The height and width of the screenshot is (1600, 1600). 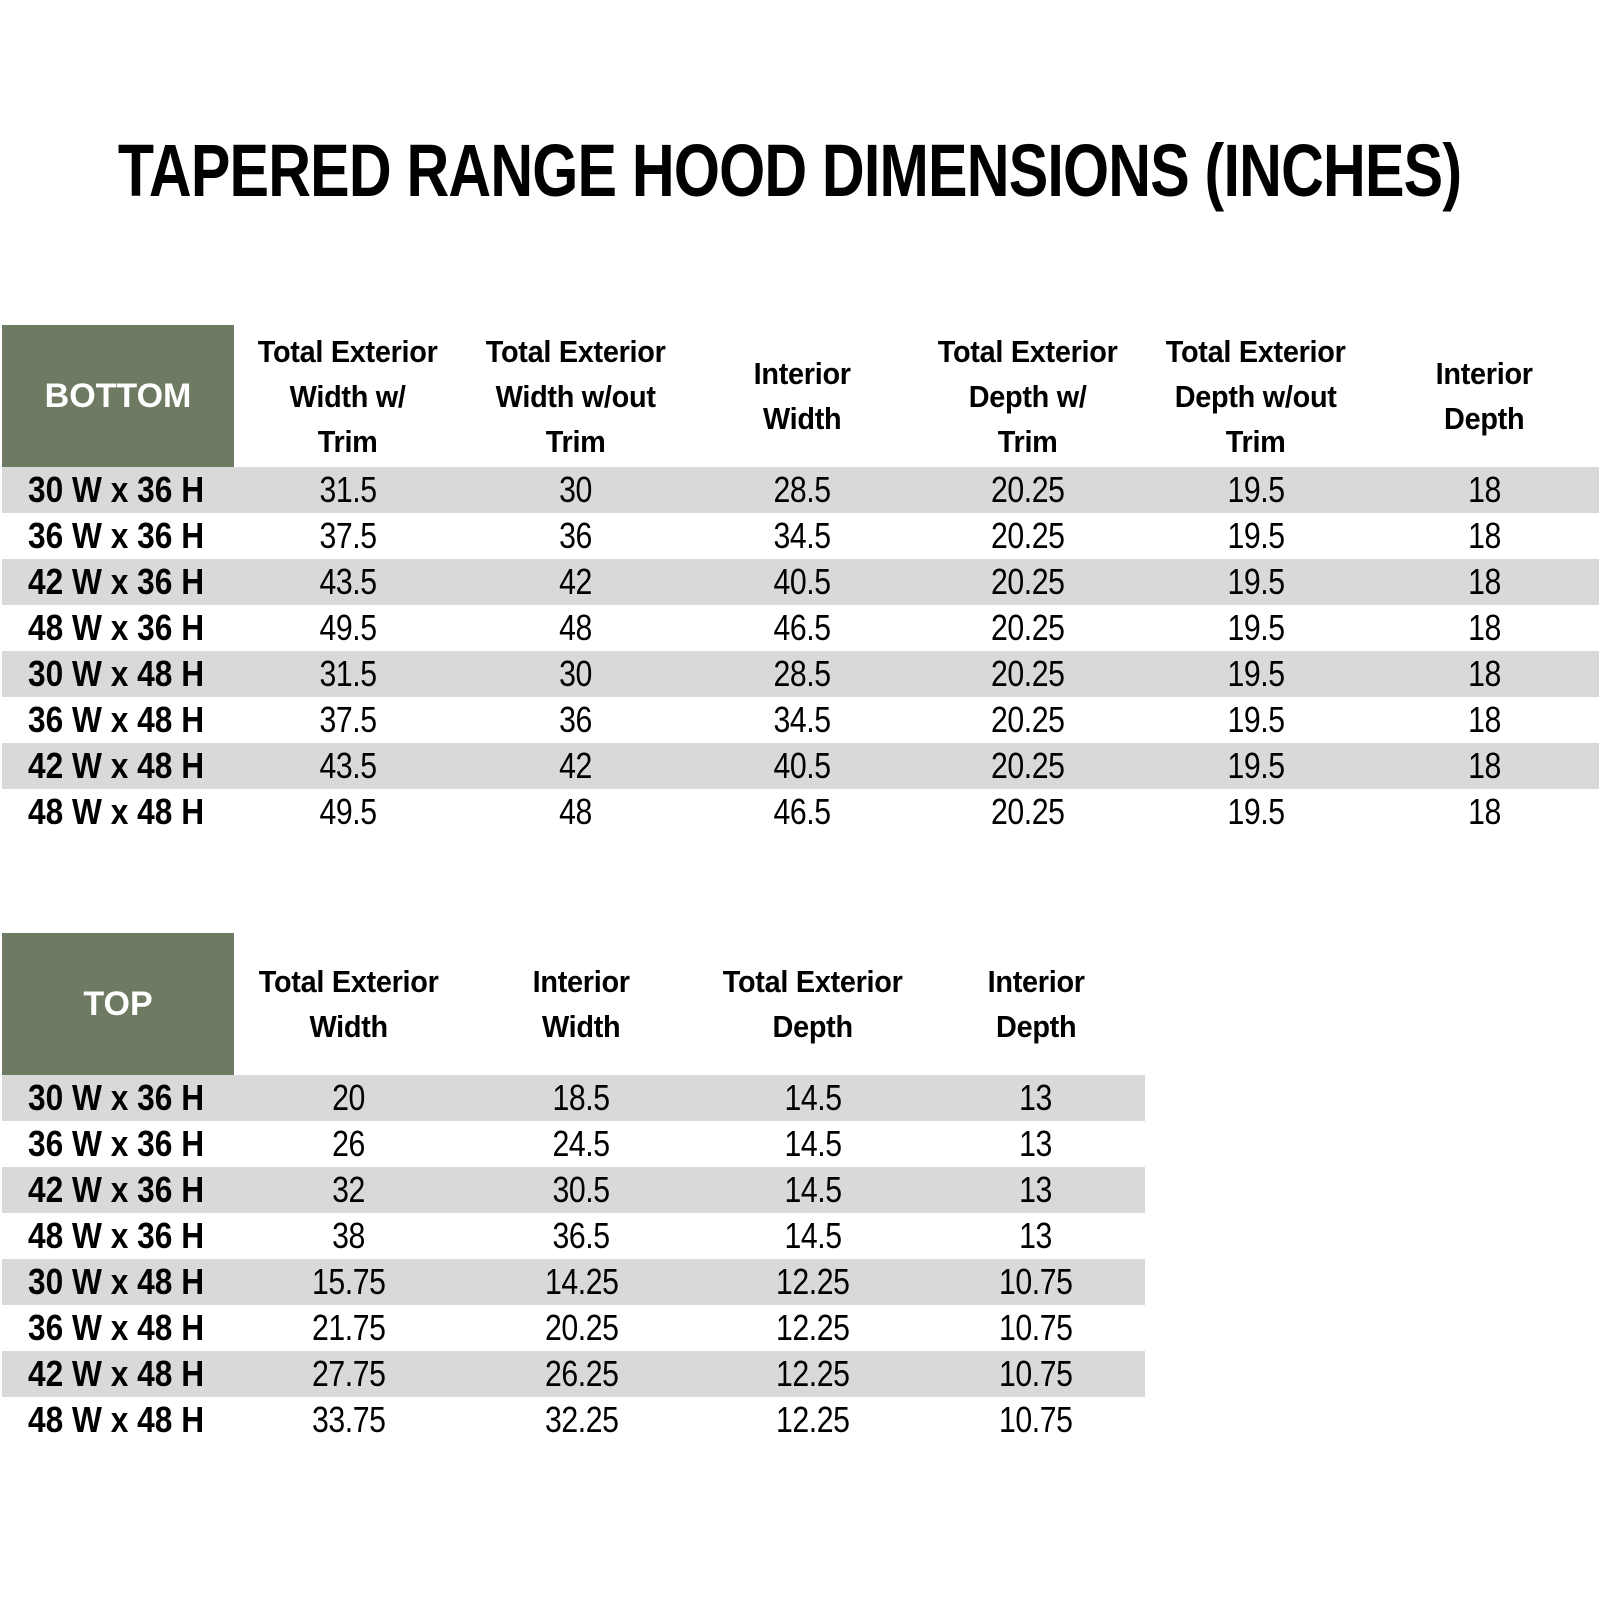 I want to click on table-row: 48 W x 48 H 49.5 48 46.5 20.25 19.5 18, so click(x=800, y=812).